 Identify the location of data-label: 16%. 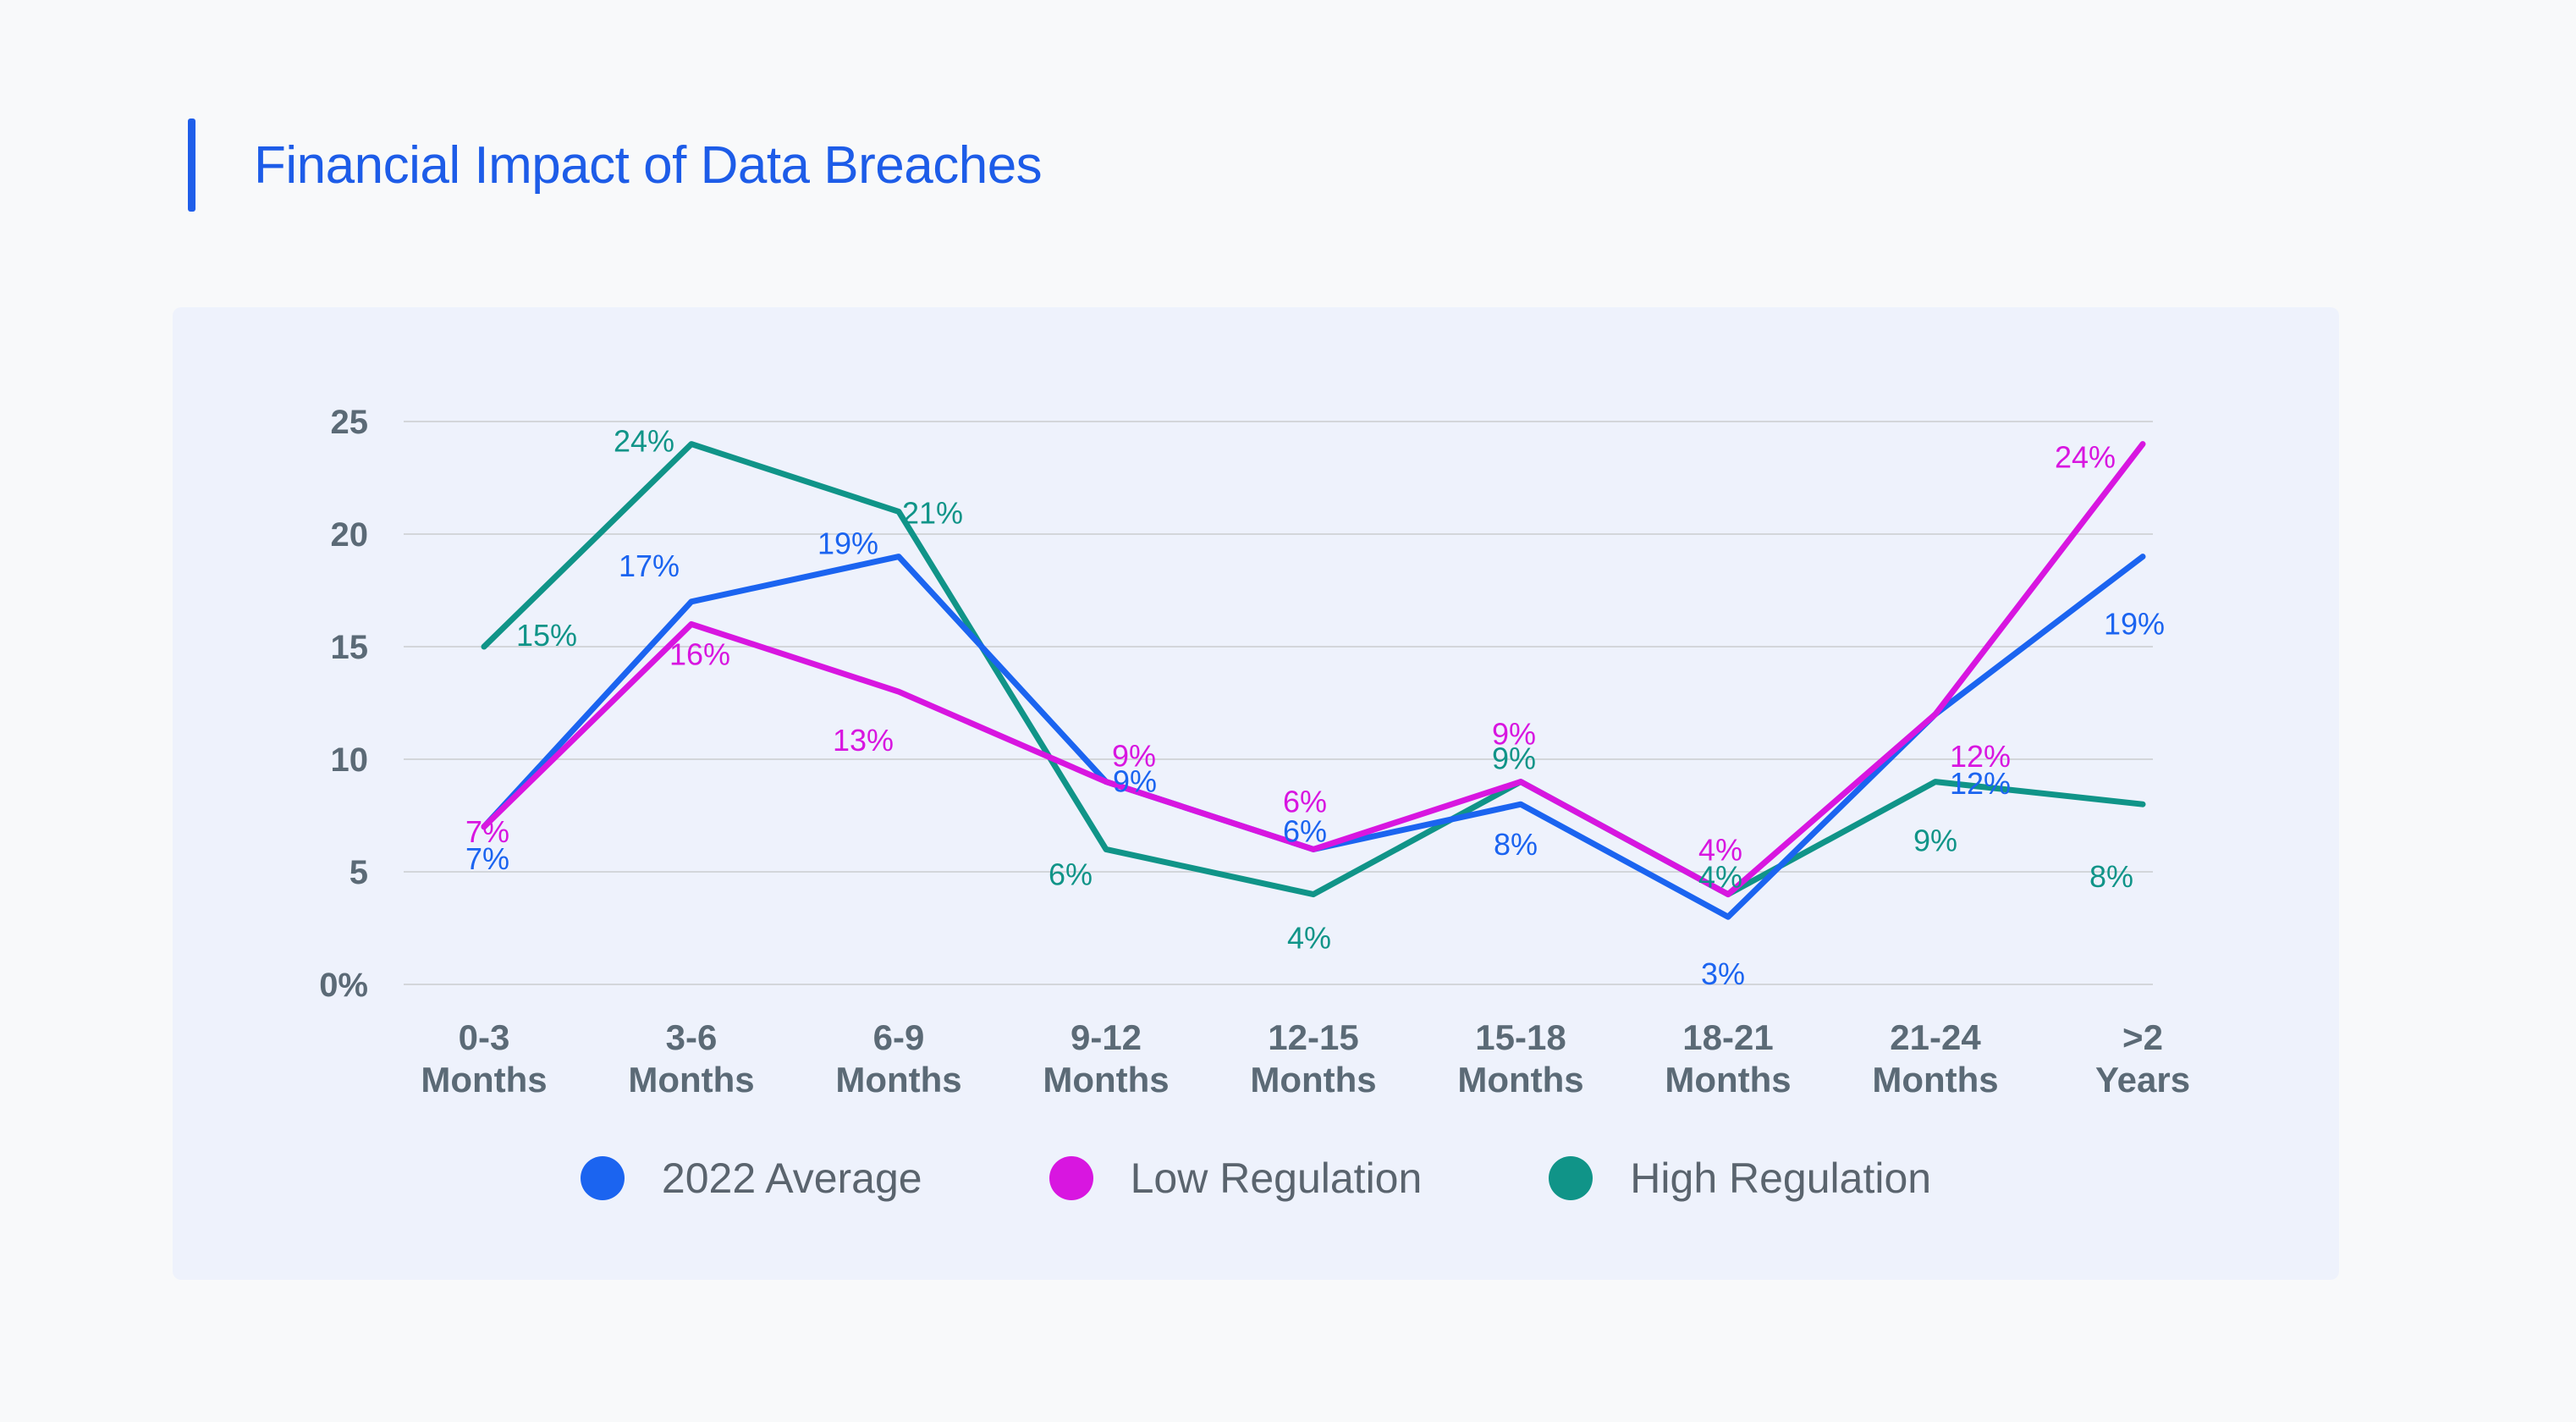
(699, 654).